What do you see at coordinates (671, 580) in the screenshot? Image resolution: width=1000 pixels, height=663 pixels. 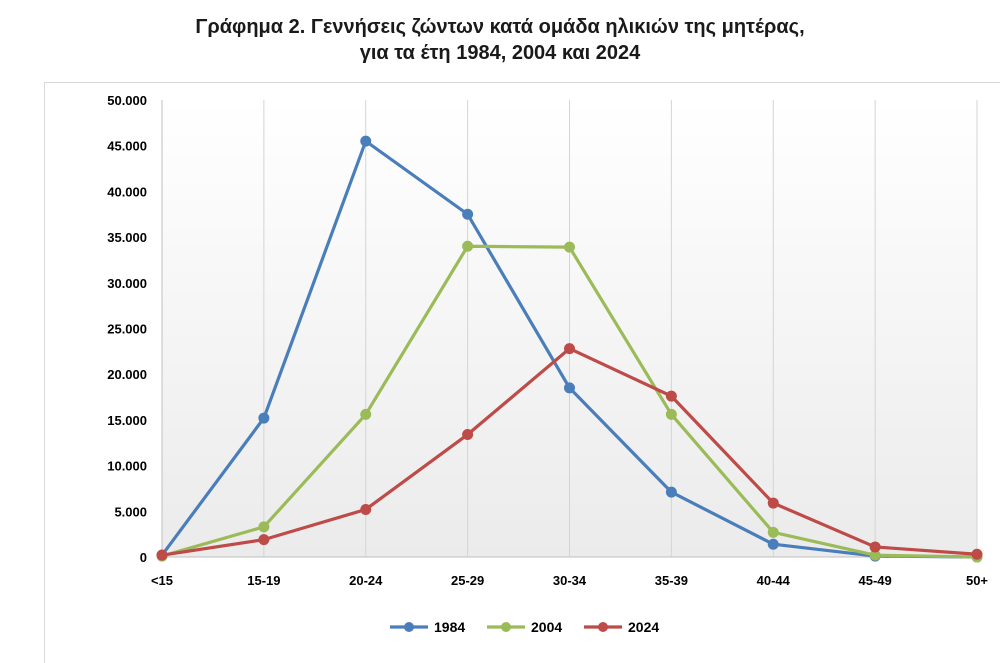 I see `x-tick-label: 35-39` at bounding box center [671, 580].